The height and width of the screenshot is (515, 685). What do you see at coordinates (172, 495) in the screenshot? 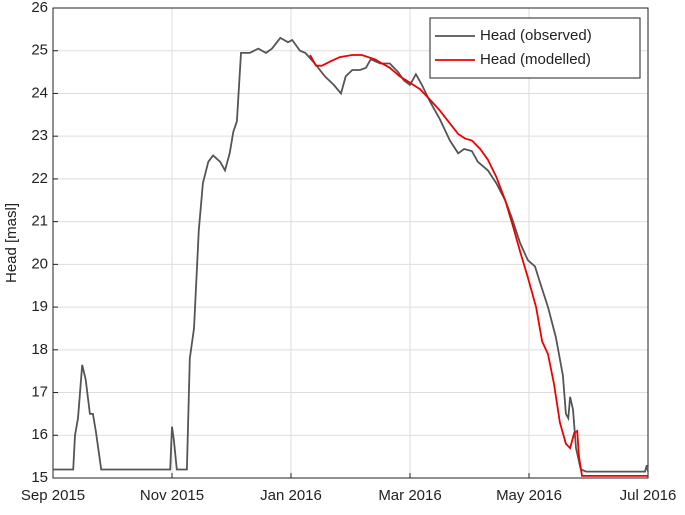
I see `x-tick-label: Nov 2015` at bounding box center [172, 495].